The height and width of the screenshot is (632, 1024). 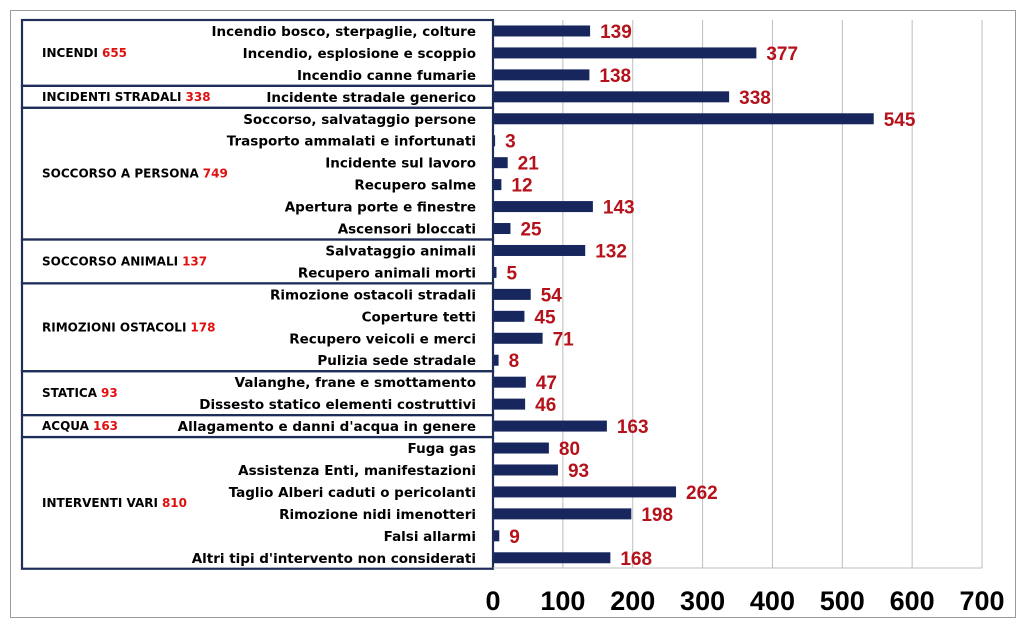 I want to click on value-label-4: 545, so click(x=900, y=120).